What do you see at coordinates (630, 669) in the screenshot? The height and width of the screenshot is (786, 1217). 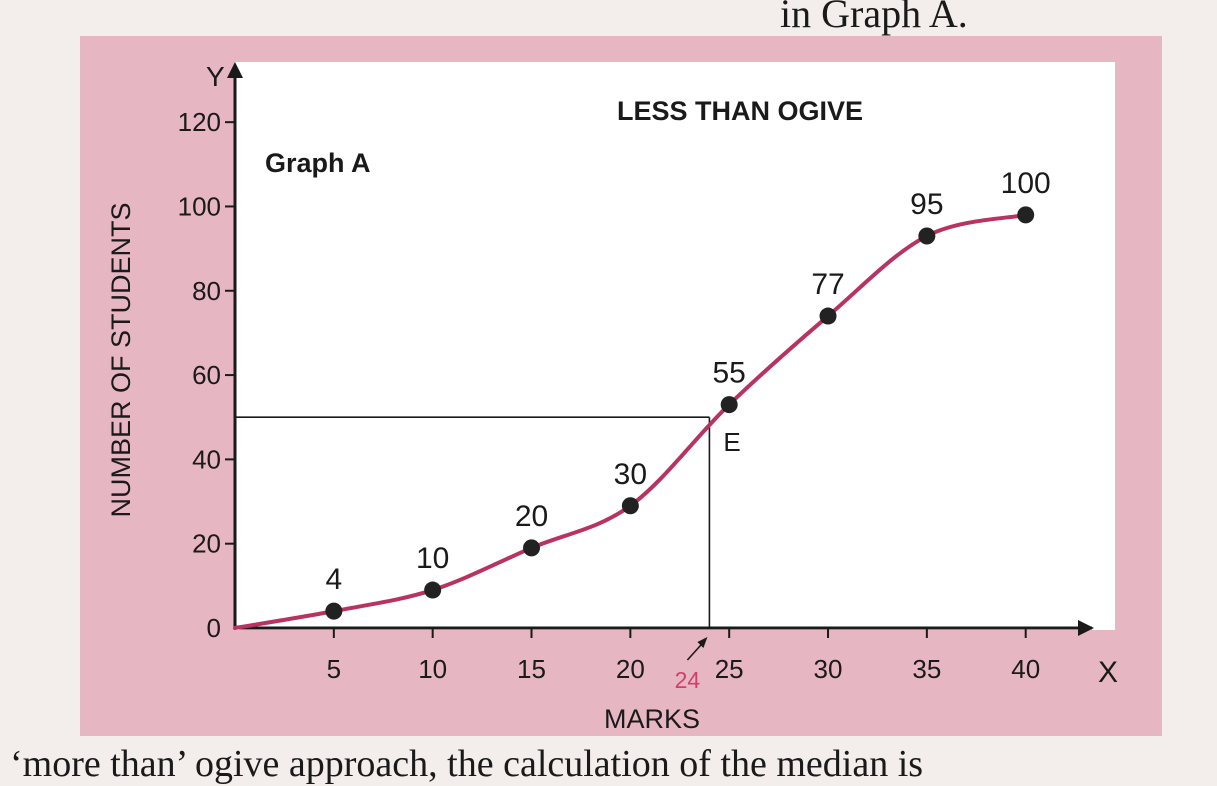 I see `x-tick-label: 20` at bounding box center [630, 669].